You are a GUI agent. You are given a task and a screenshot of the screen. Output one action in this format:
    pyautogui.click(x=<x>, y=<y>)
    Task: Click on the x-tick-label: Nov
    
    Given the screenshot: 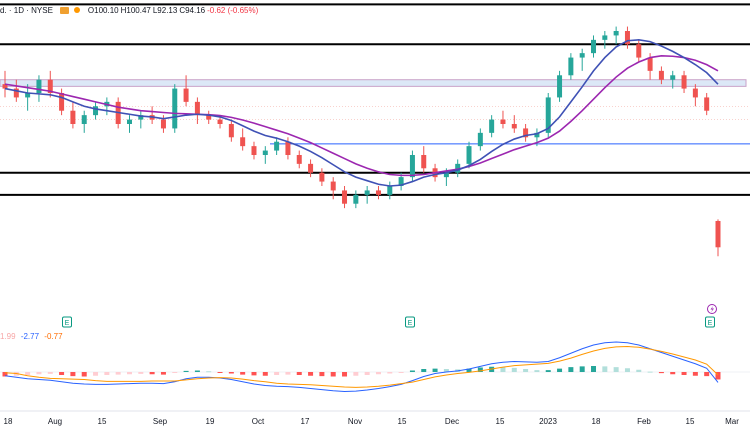 What is the action you would take?
    pyautogui.click(x=355, y=421)
    